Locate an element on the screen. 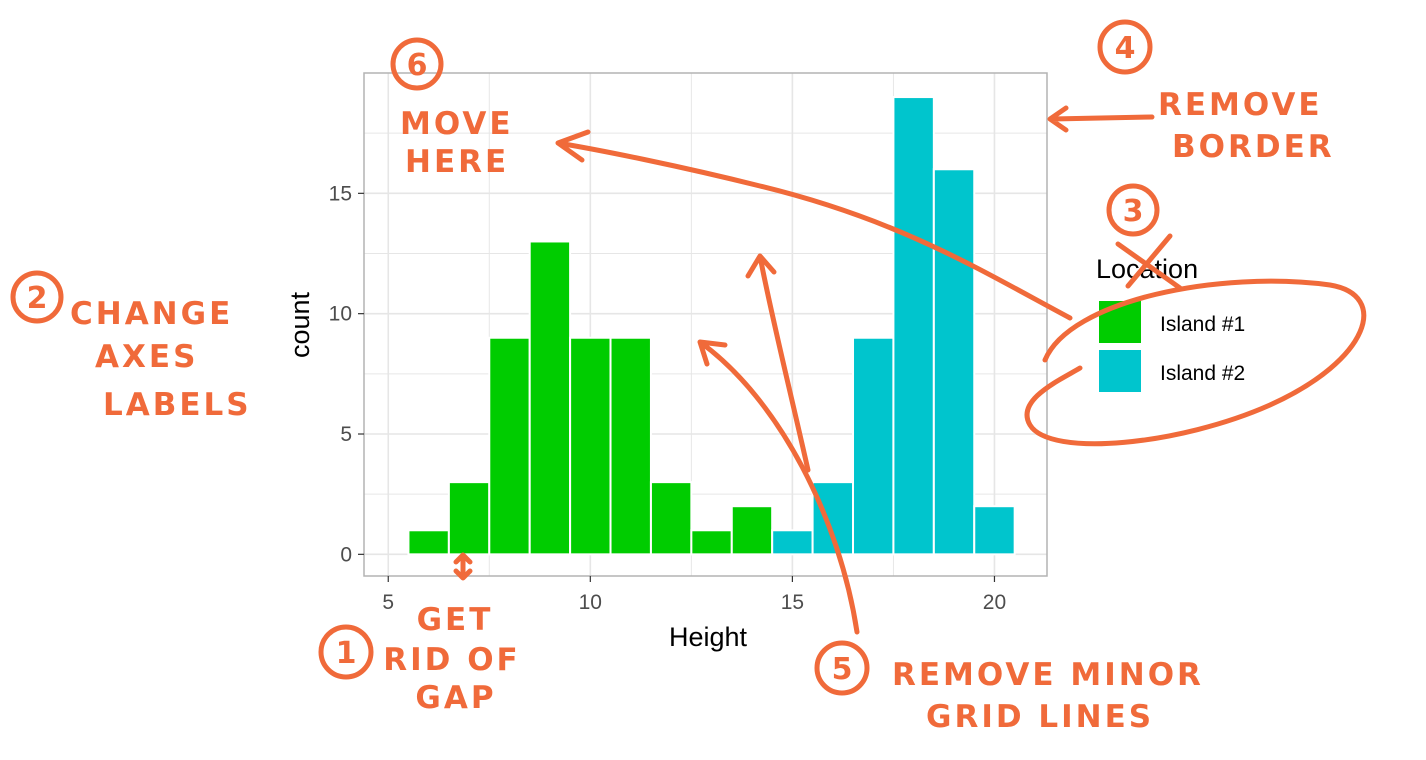  svg-text: HERE is located at coordinates (457, 162).